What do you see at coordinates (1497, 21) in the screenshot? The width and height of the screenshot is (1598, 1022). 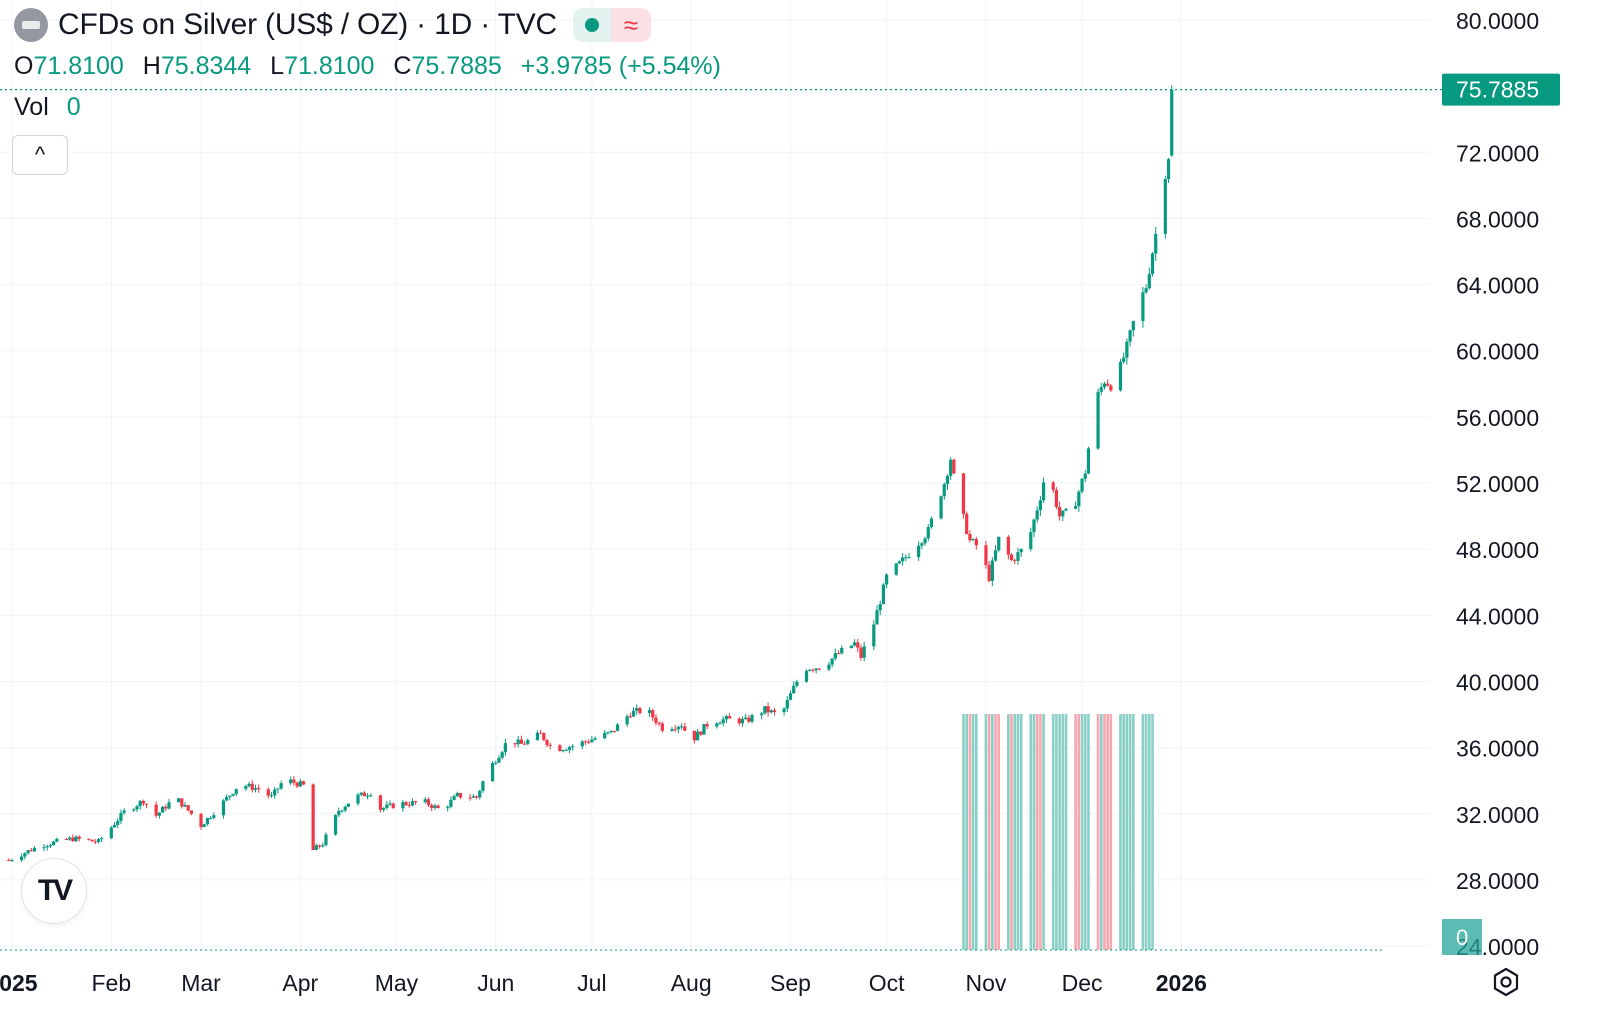 I see `y-tick-label: 80.0000` at bounding box center [1497, 21].